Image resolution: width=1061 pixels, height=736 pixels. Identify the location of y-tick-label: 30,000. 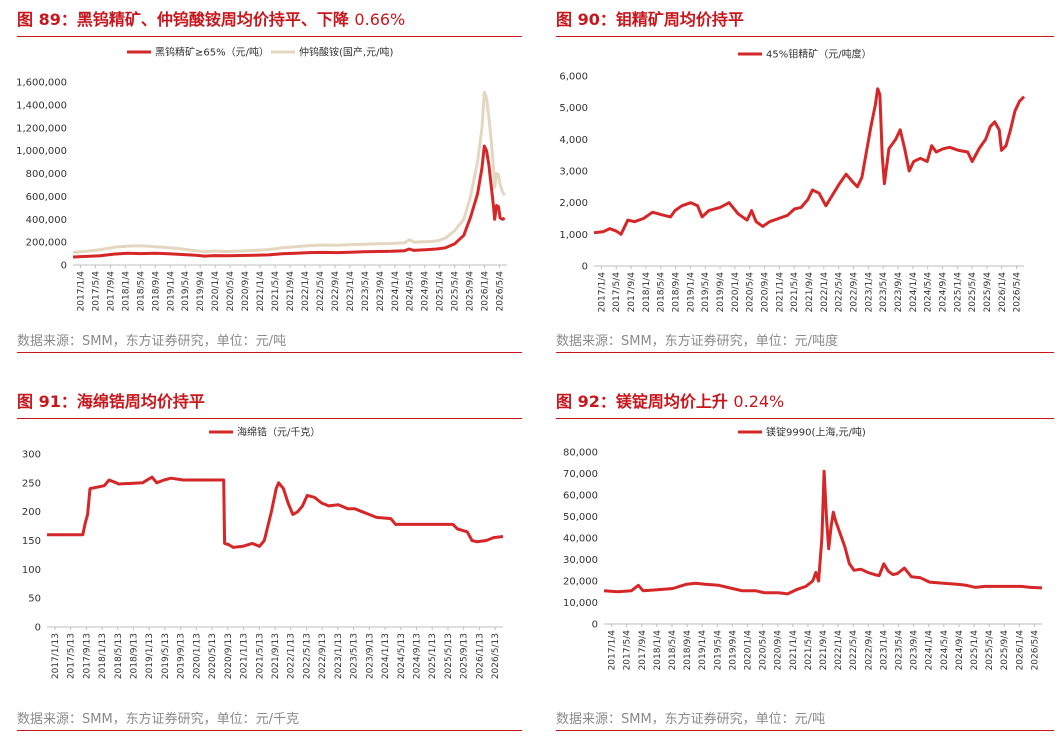
(580, 560).